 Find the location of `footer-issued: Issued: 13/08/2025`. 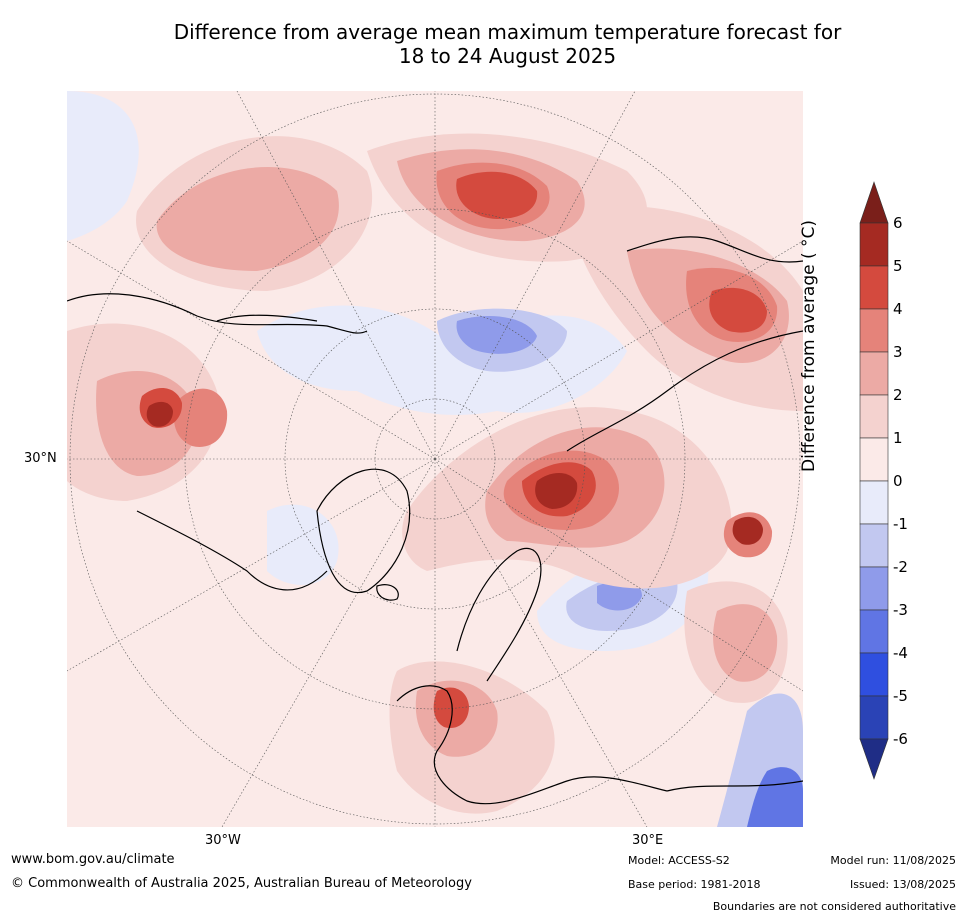

footer-issued: Issued: 13/08/2025 is located at coordinates (902, 884).